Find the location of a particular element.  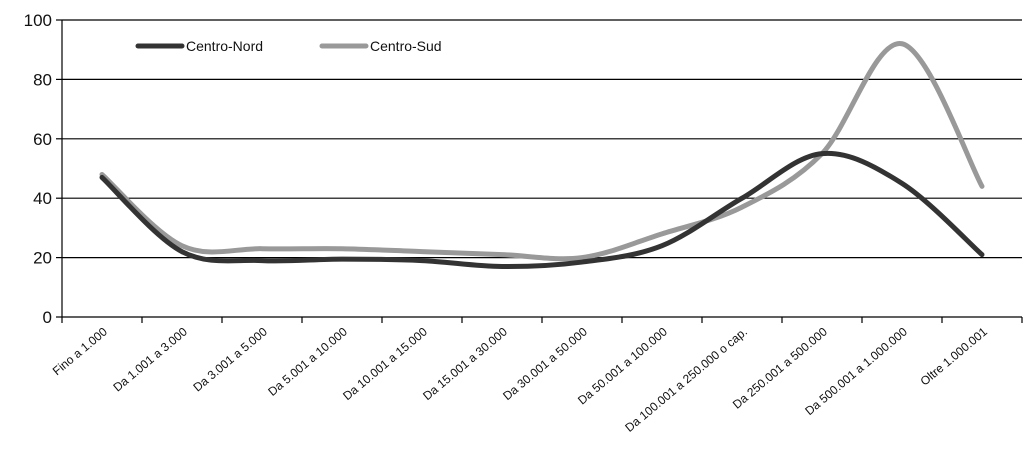

x-tick-label: Da 1.001 a 3.000 is located at coordinates (150, 359).